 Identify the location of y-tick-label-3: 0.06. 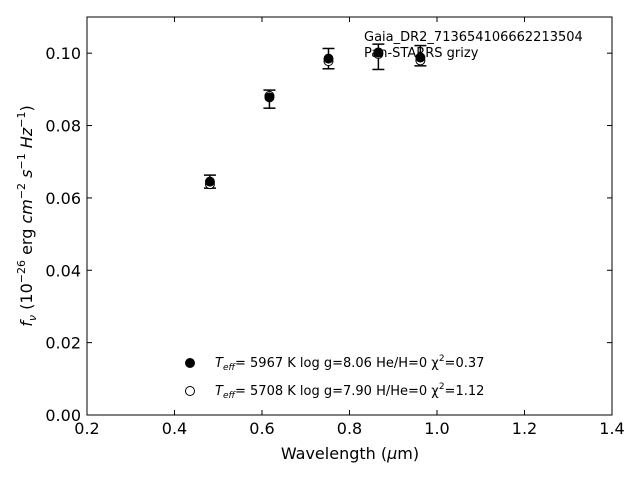
(63, 198).